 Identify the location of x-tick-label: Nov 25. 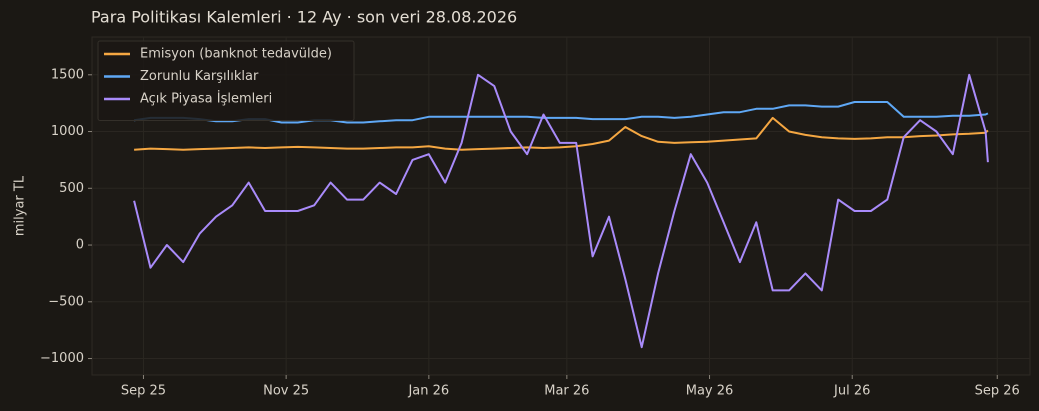
(286, 391).